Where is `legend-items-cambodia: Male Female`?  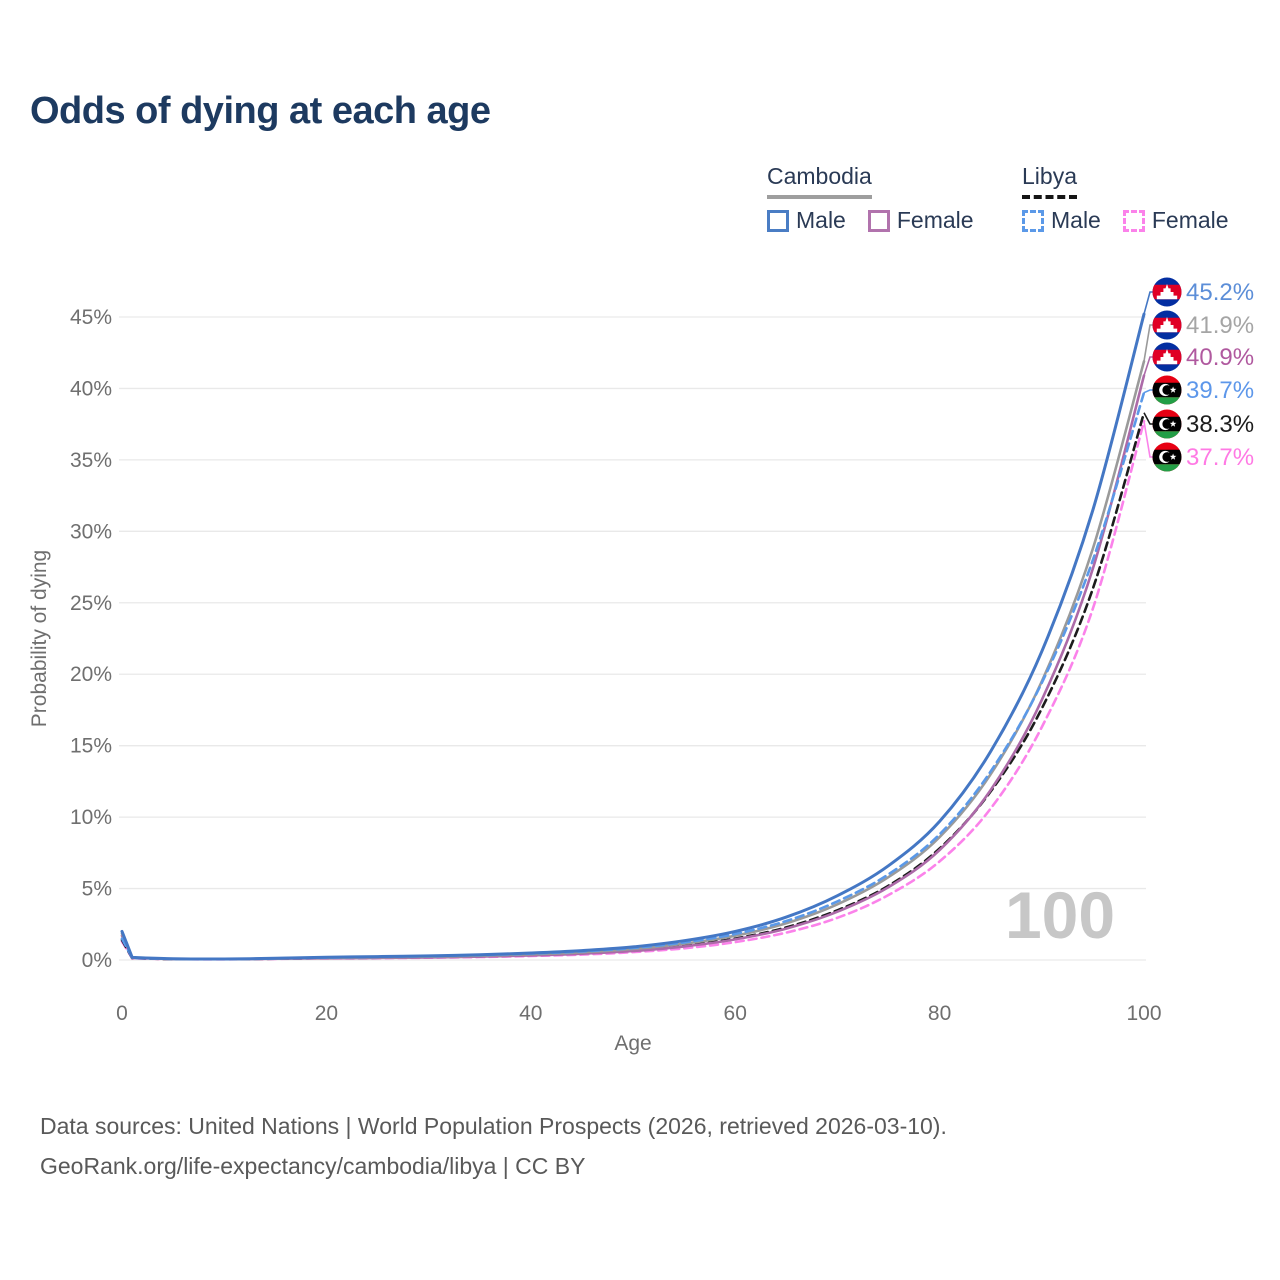
legend-items-cambodia: Male Female is located at coordinates (870, 220).